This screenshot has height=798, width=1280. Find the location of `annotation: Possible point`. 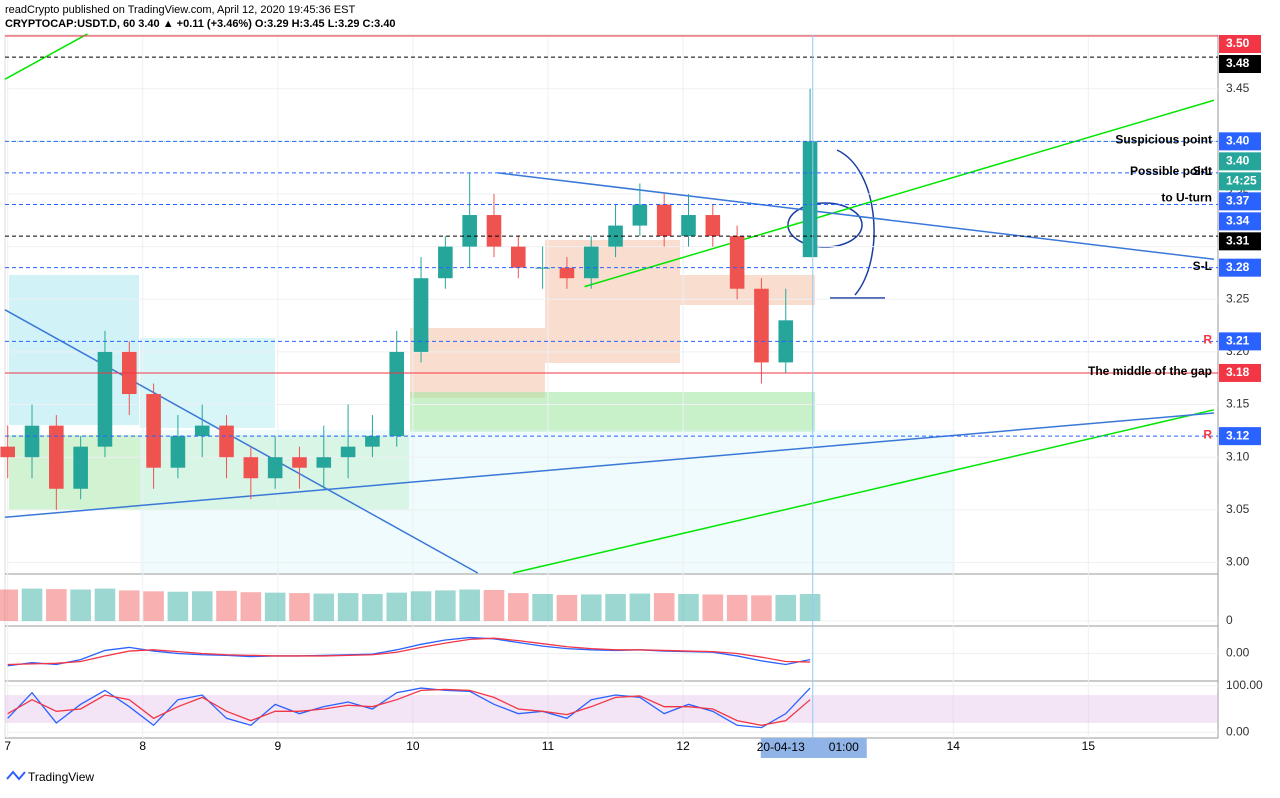

annotation: Possible point is located at coordinates (1171, 171).